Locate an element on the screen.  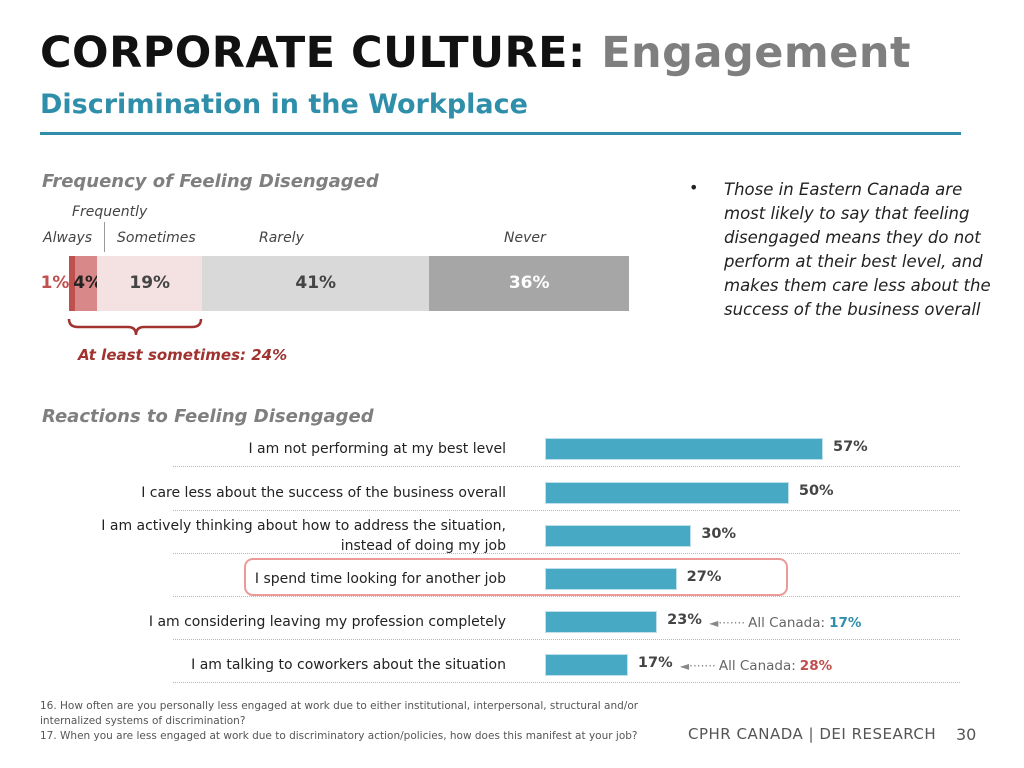
reaction-label-line: I spend time looking for another job is located at coordinates (380, 578).